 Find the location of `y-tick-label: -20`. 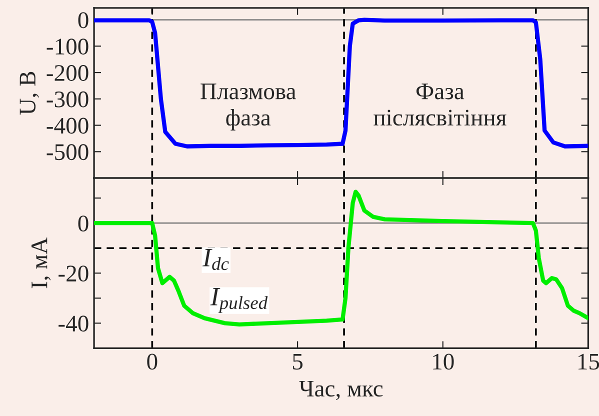

y-tick-label: -20 is located at coordinates (73, 274).